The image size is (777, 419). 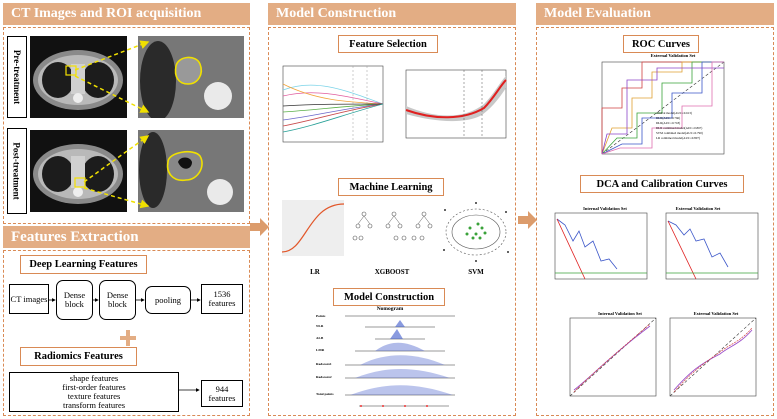 What do you see at coordinates (324, 364) in the screenshot?
I see `nomogram-row-label: Radscore1` at bounding box center [324, 364].